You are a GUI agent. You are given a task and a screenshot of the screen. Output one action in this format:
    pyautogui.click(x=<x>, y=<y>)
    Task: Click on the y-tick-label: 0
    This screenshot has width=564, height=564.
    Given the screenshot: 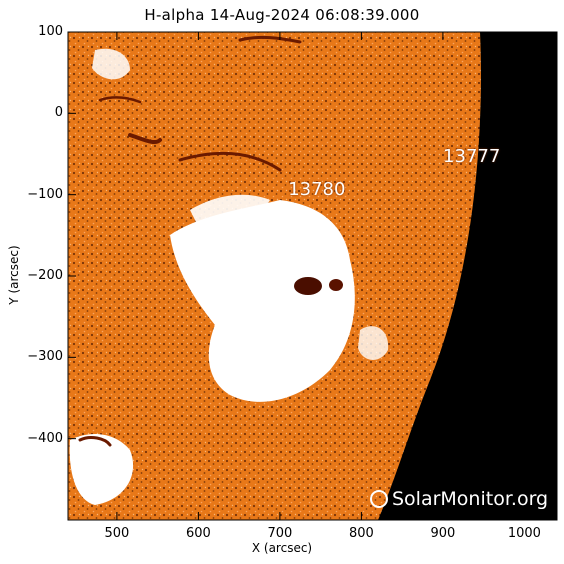 What is the action you would take?
    pyautogui.click(x=58, y=113)
    